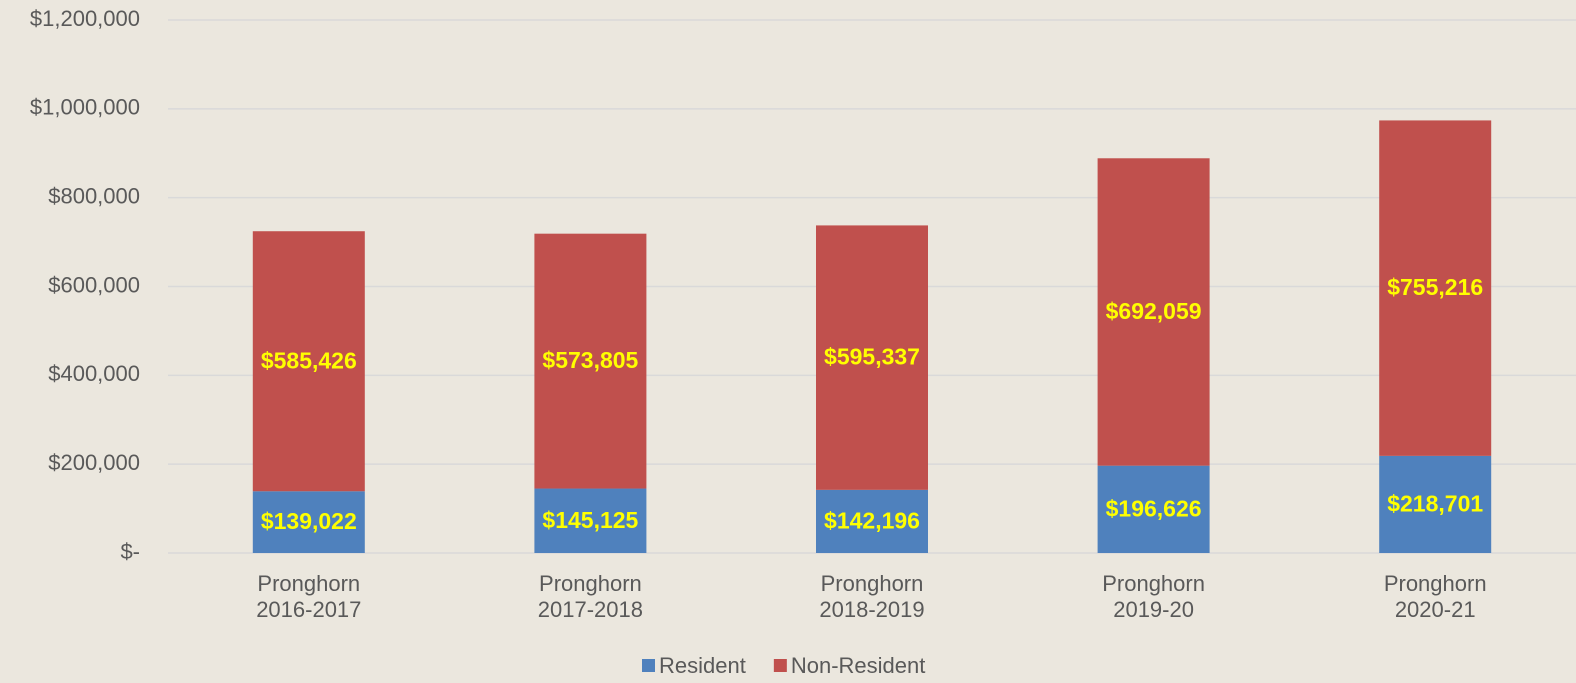 The width and height of the screenshot is (1576, 683). Describe the element at coordinates (308, 596) in the screenshot. I see `x-tick-label: Pronghorn 2016-2017` at that location.